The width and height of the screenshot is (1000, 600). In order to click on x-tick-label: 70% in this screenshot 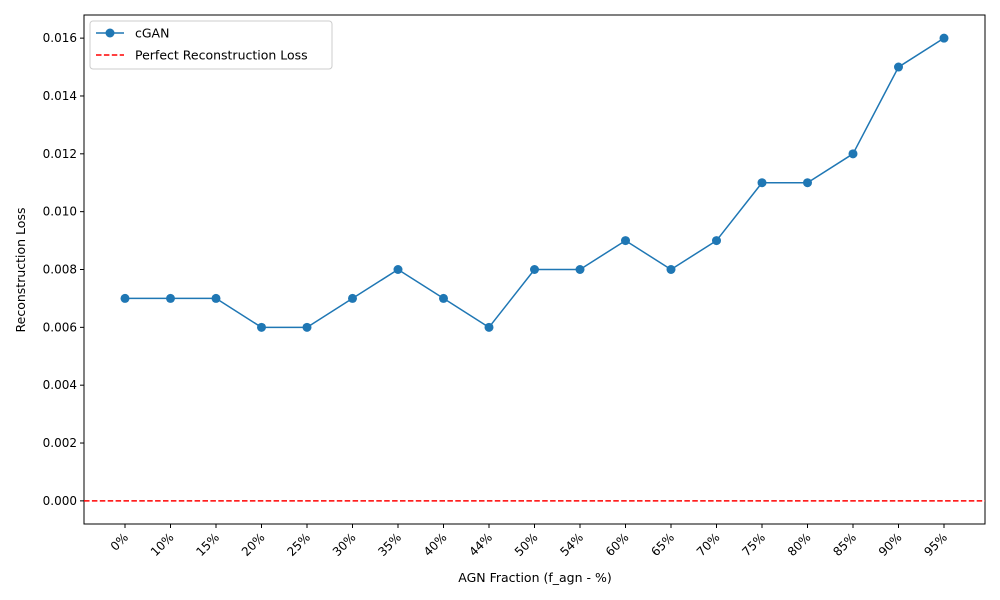, I will do `click(708, 544)`.